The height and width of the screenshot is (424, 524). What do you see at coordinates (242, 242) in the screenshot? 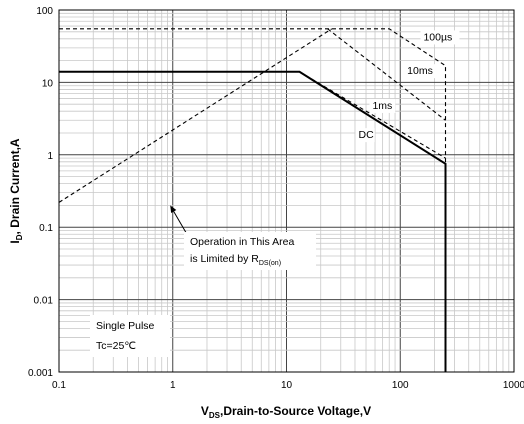
I see `rds-note-line1: Operation in This Area` at bounding box center [242, 242].